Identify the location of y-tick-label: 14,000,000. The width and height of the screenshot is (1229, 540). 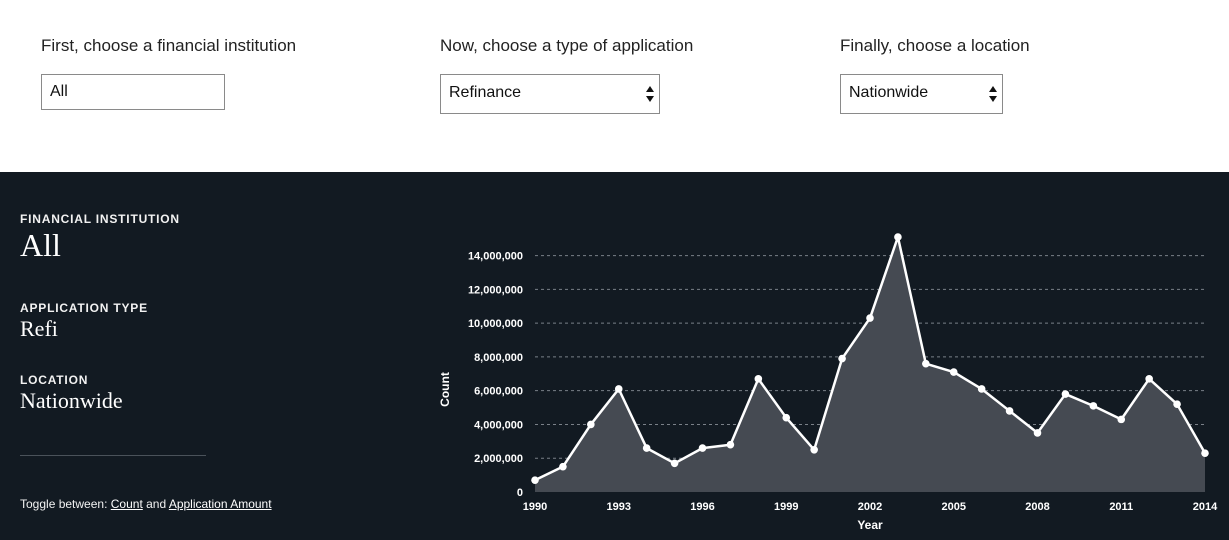
(495, 257).